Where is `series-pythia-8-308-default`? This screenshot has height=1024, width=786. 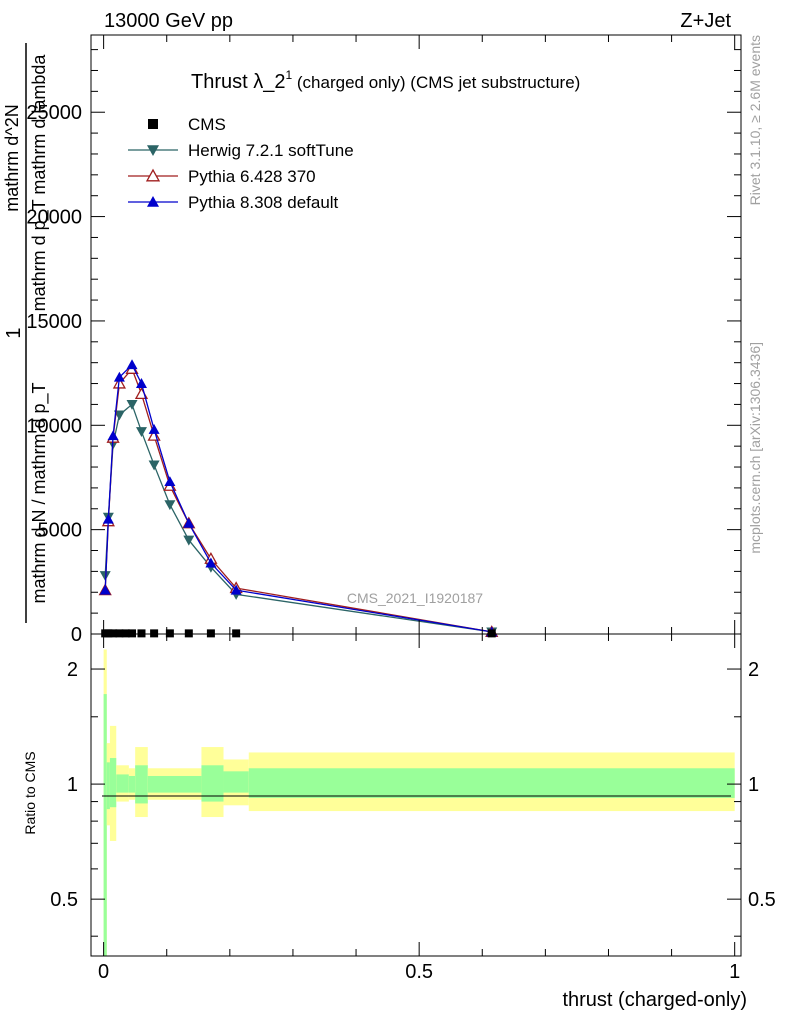
series-pythia-8-308-default is located at coordinates (298, 498).